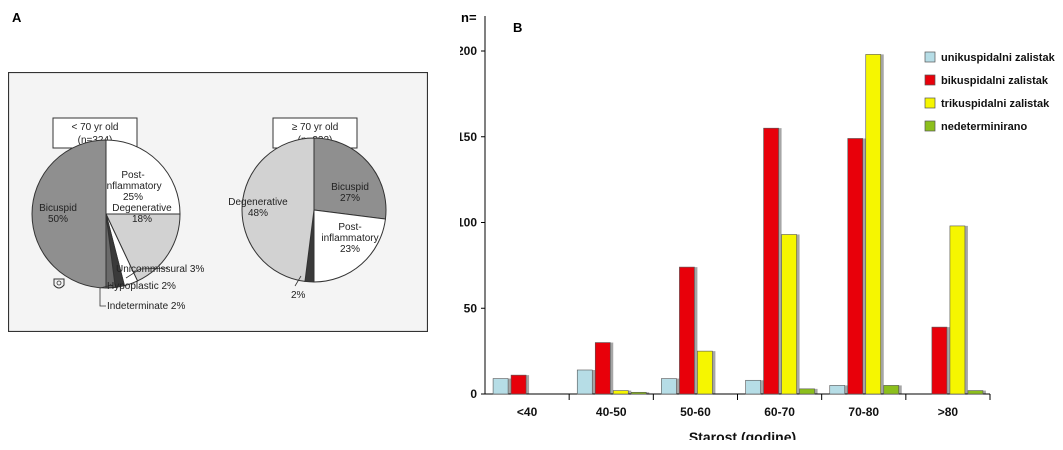 This screenshot has width=1063, height=450. I want to click on x-tick-label: 70-80, so click(863, 412).